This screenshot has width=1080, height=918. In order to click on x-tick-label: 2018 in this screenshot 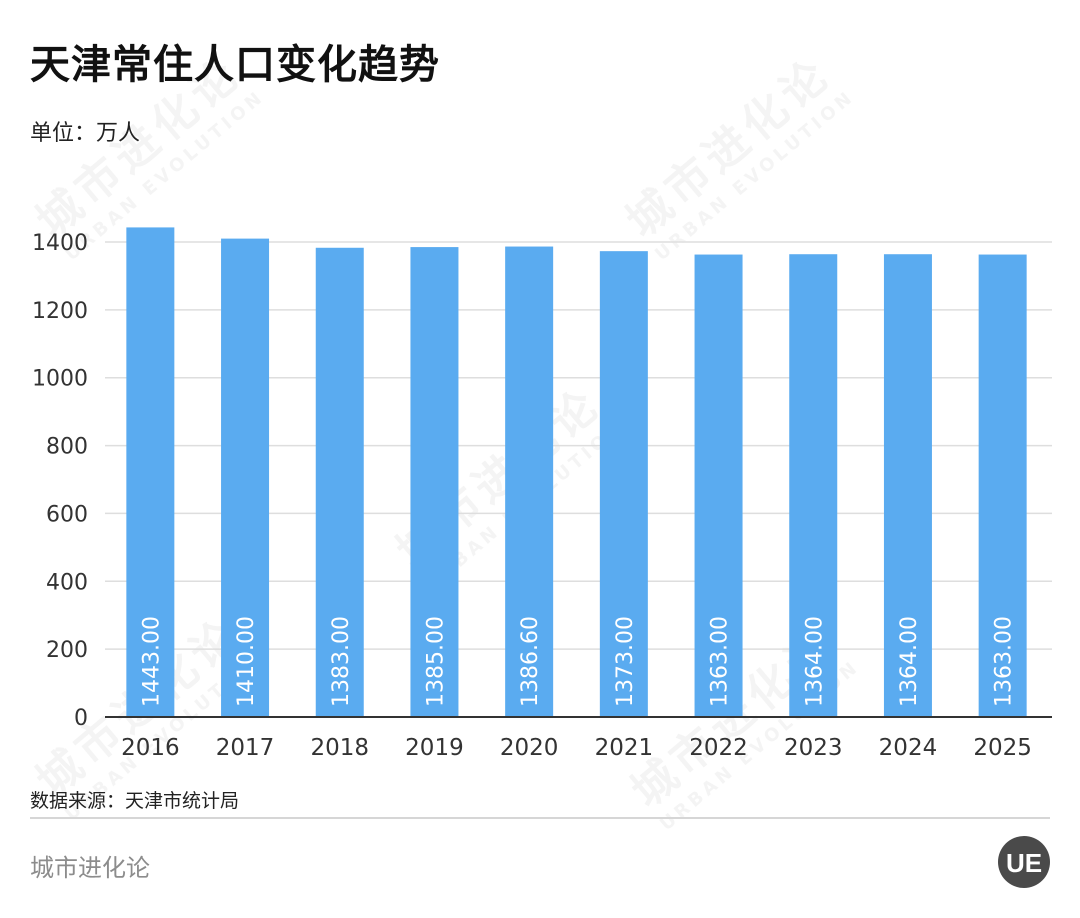, I will do `click(339, 748)`.